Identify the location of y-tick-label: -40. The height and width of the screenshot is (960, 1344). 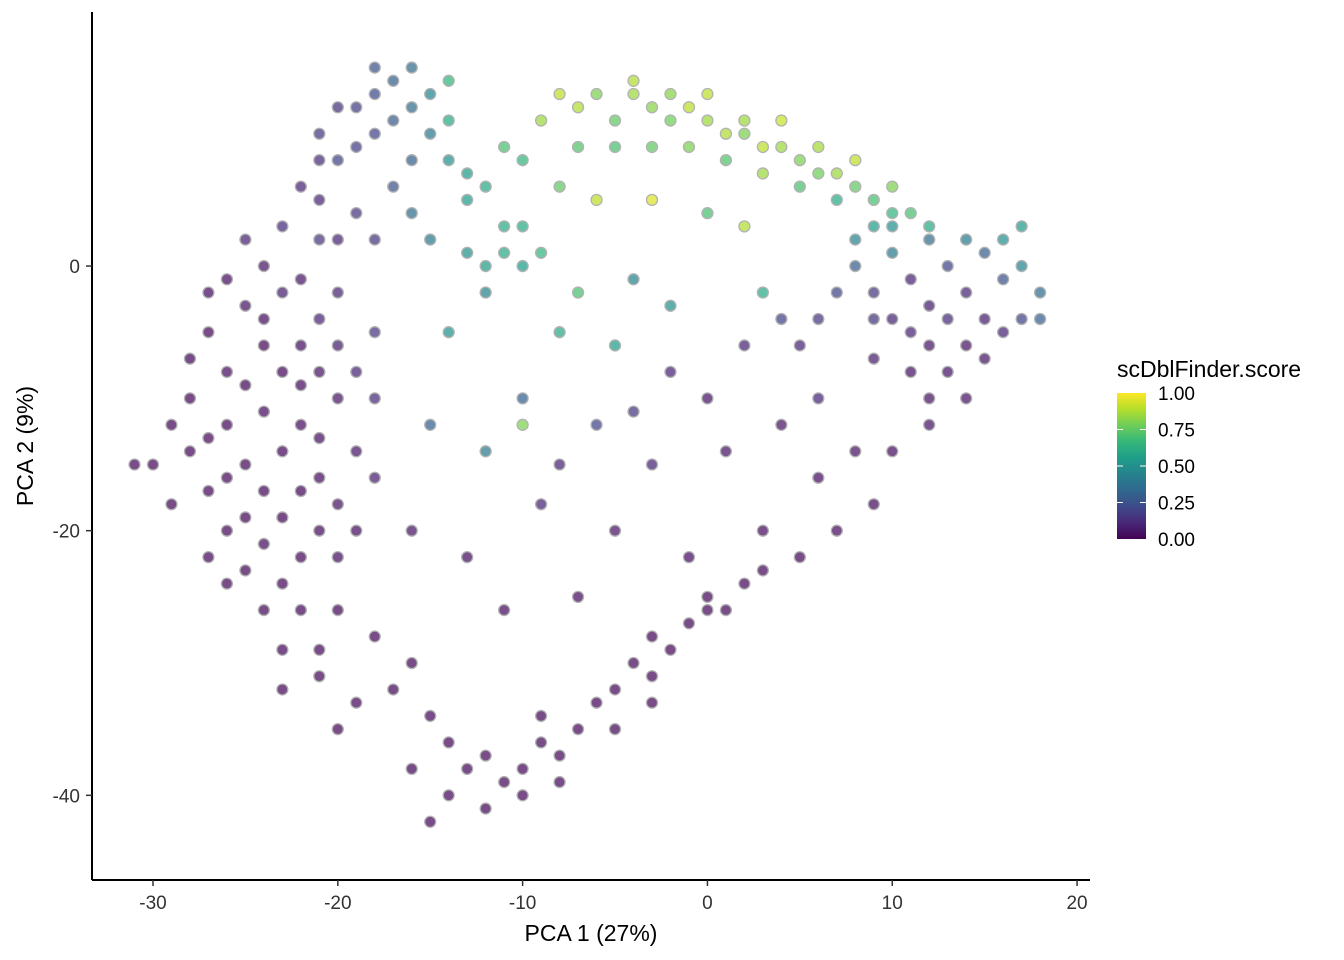
(66, 796).